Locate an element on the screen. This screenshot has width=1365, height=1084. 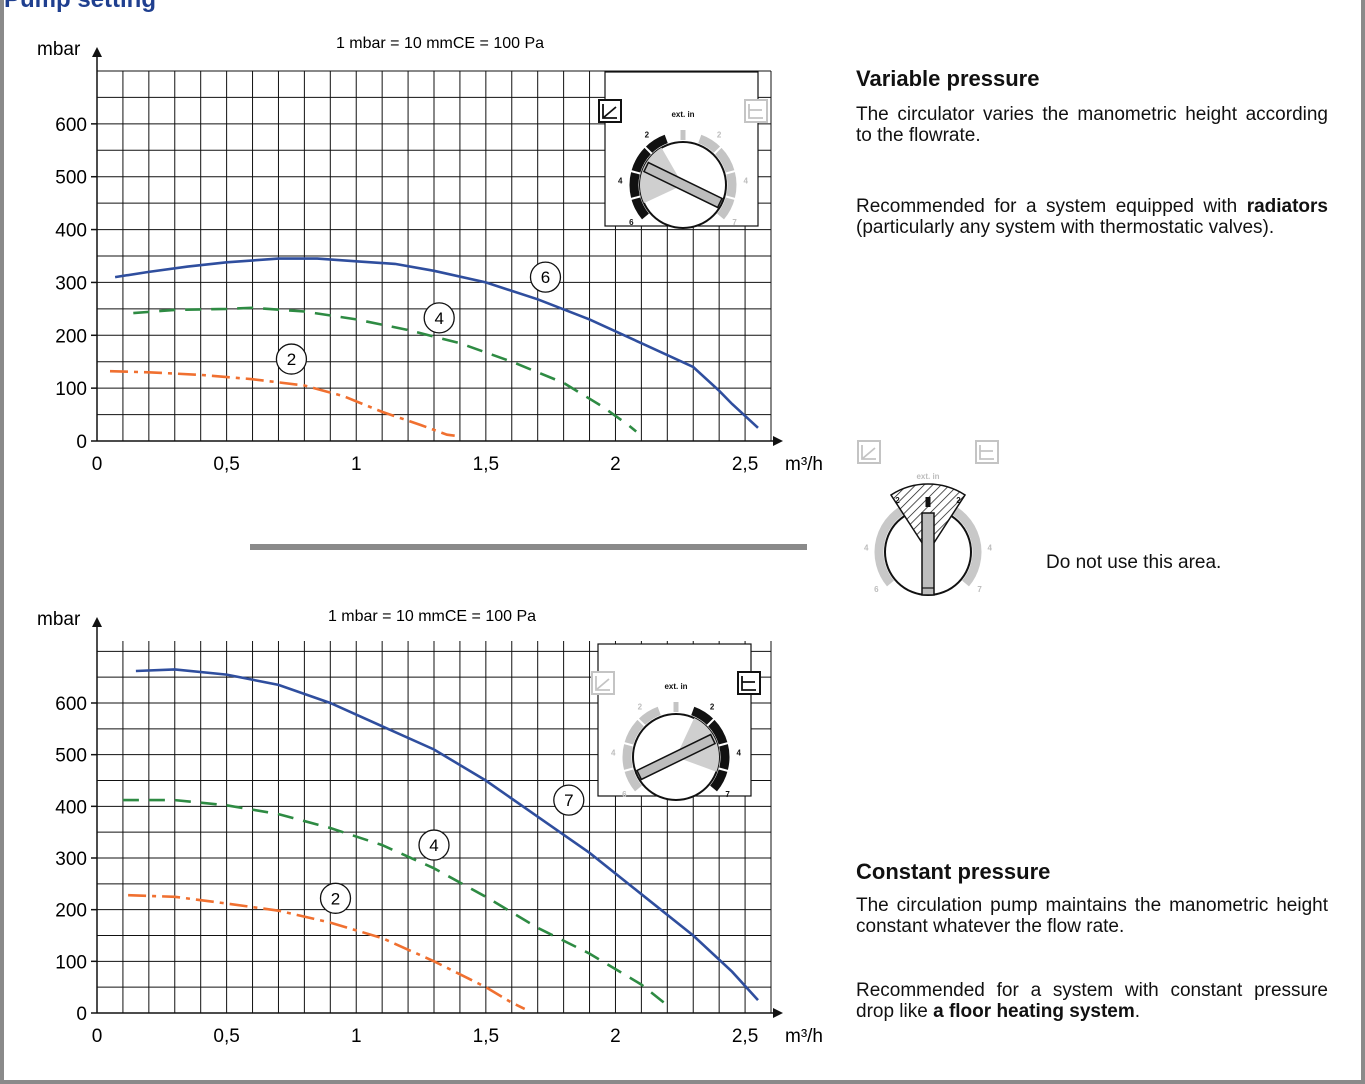
forbidden-zone-dial: 2 4 6 2 4 7 ext. in is located at coordinates (928, 518).